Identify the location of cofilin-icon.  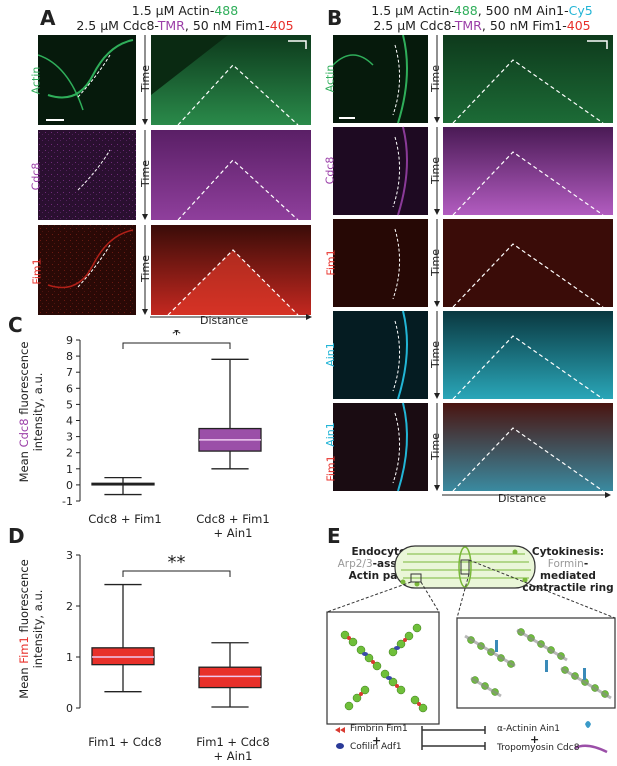
(340, 746).